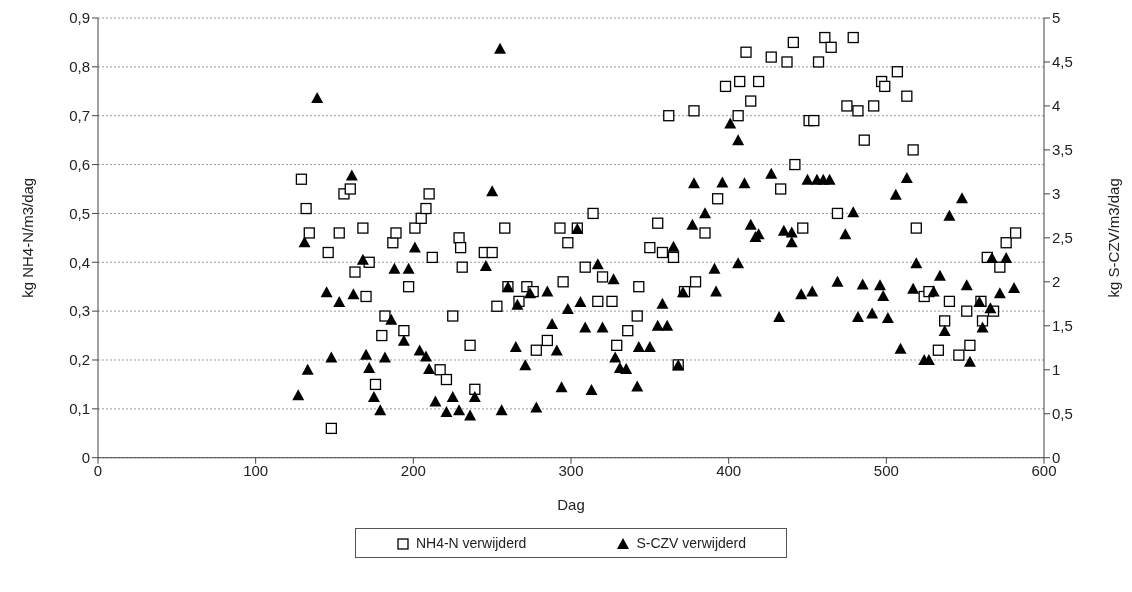  What do you see at coordinates (79, 262) in the screenshot?
I see `y-tick-label: 0,4` at bounding box center [79, 262].